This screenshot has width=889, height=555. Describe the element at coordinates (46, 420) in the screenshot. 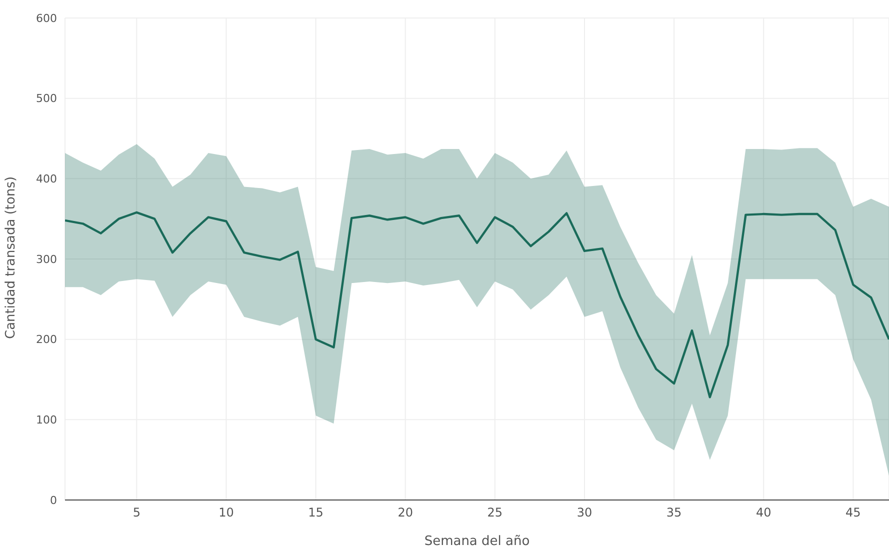

I see `y-tick-label: 100` at that location.